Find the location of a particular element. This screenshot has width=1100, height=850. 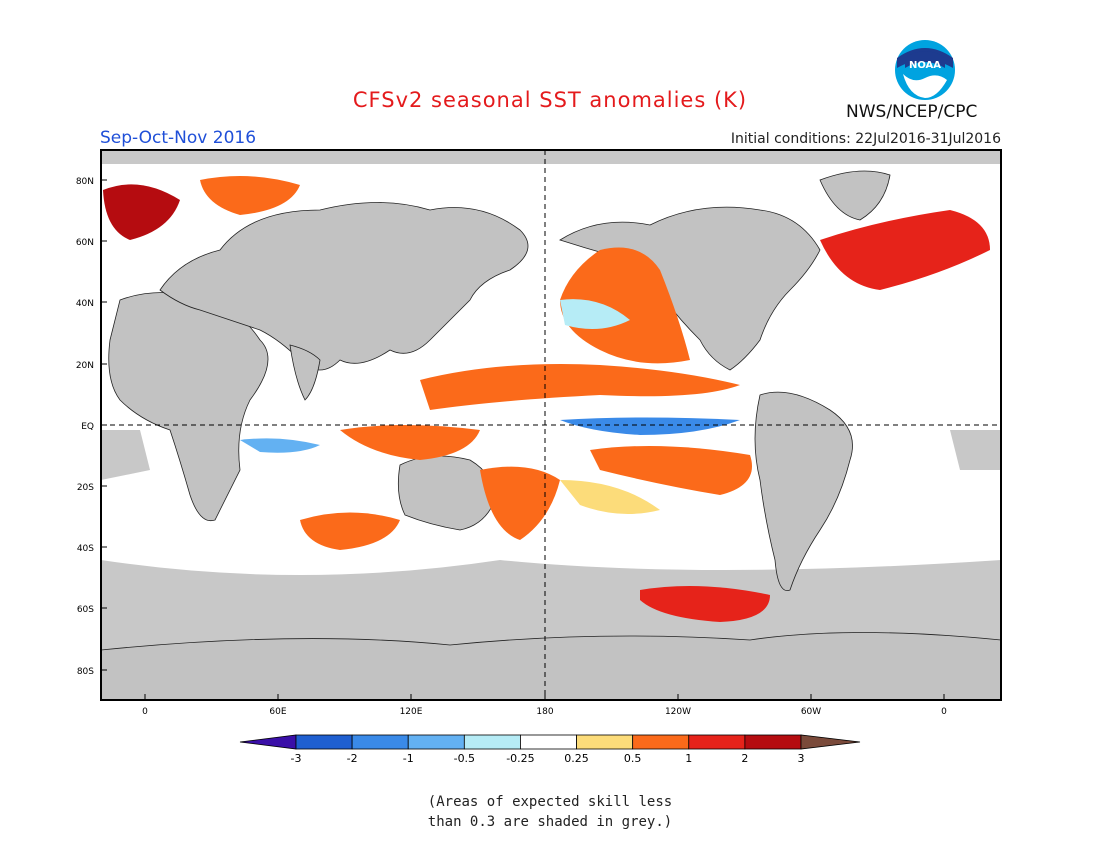

colorbar-max-arrow is located at coordinates (830, 742).